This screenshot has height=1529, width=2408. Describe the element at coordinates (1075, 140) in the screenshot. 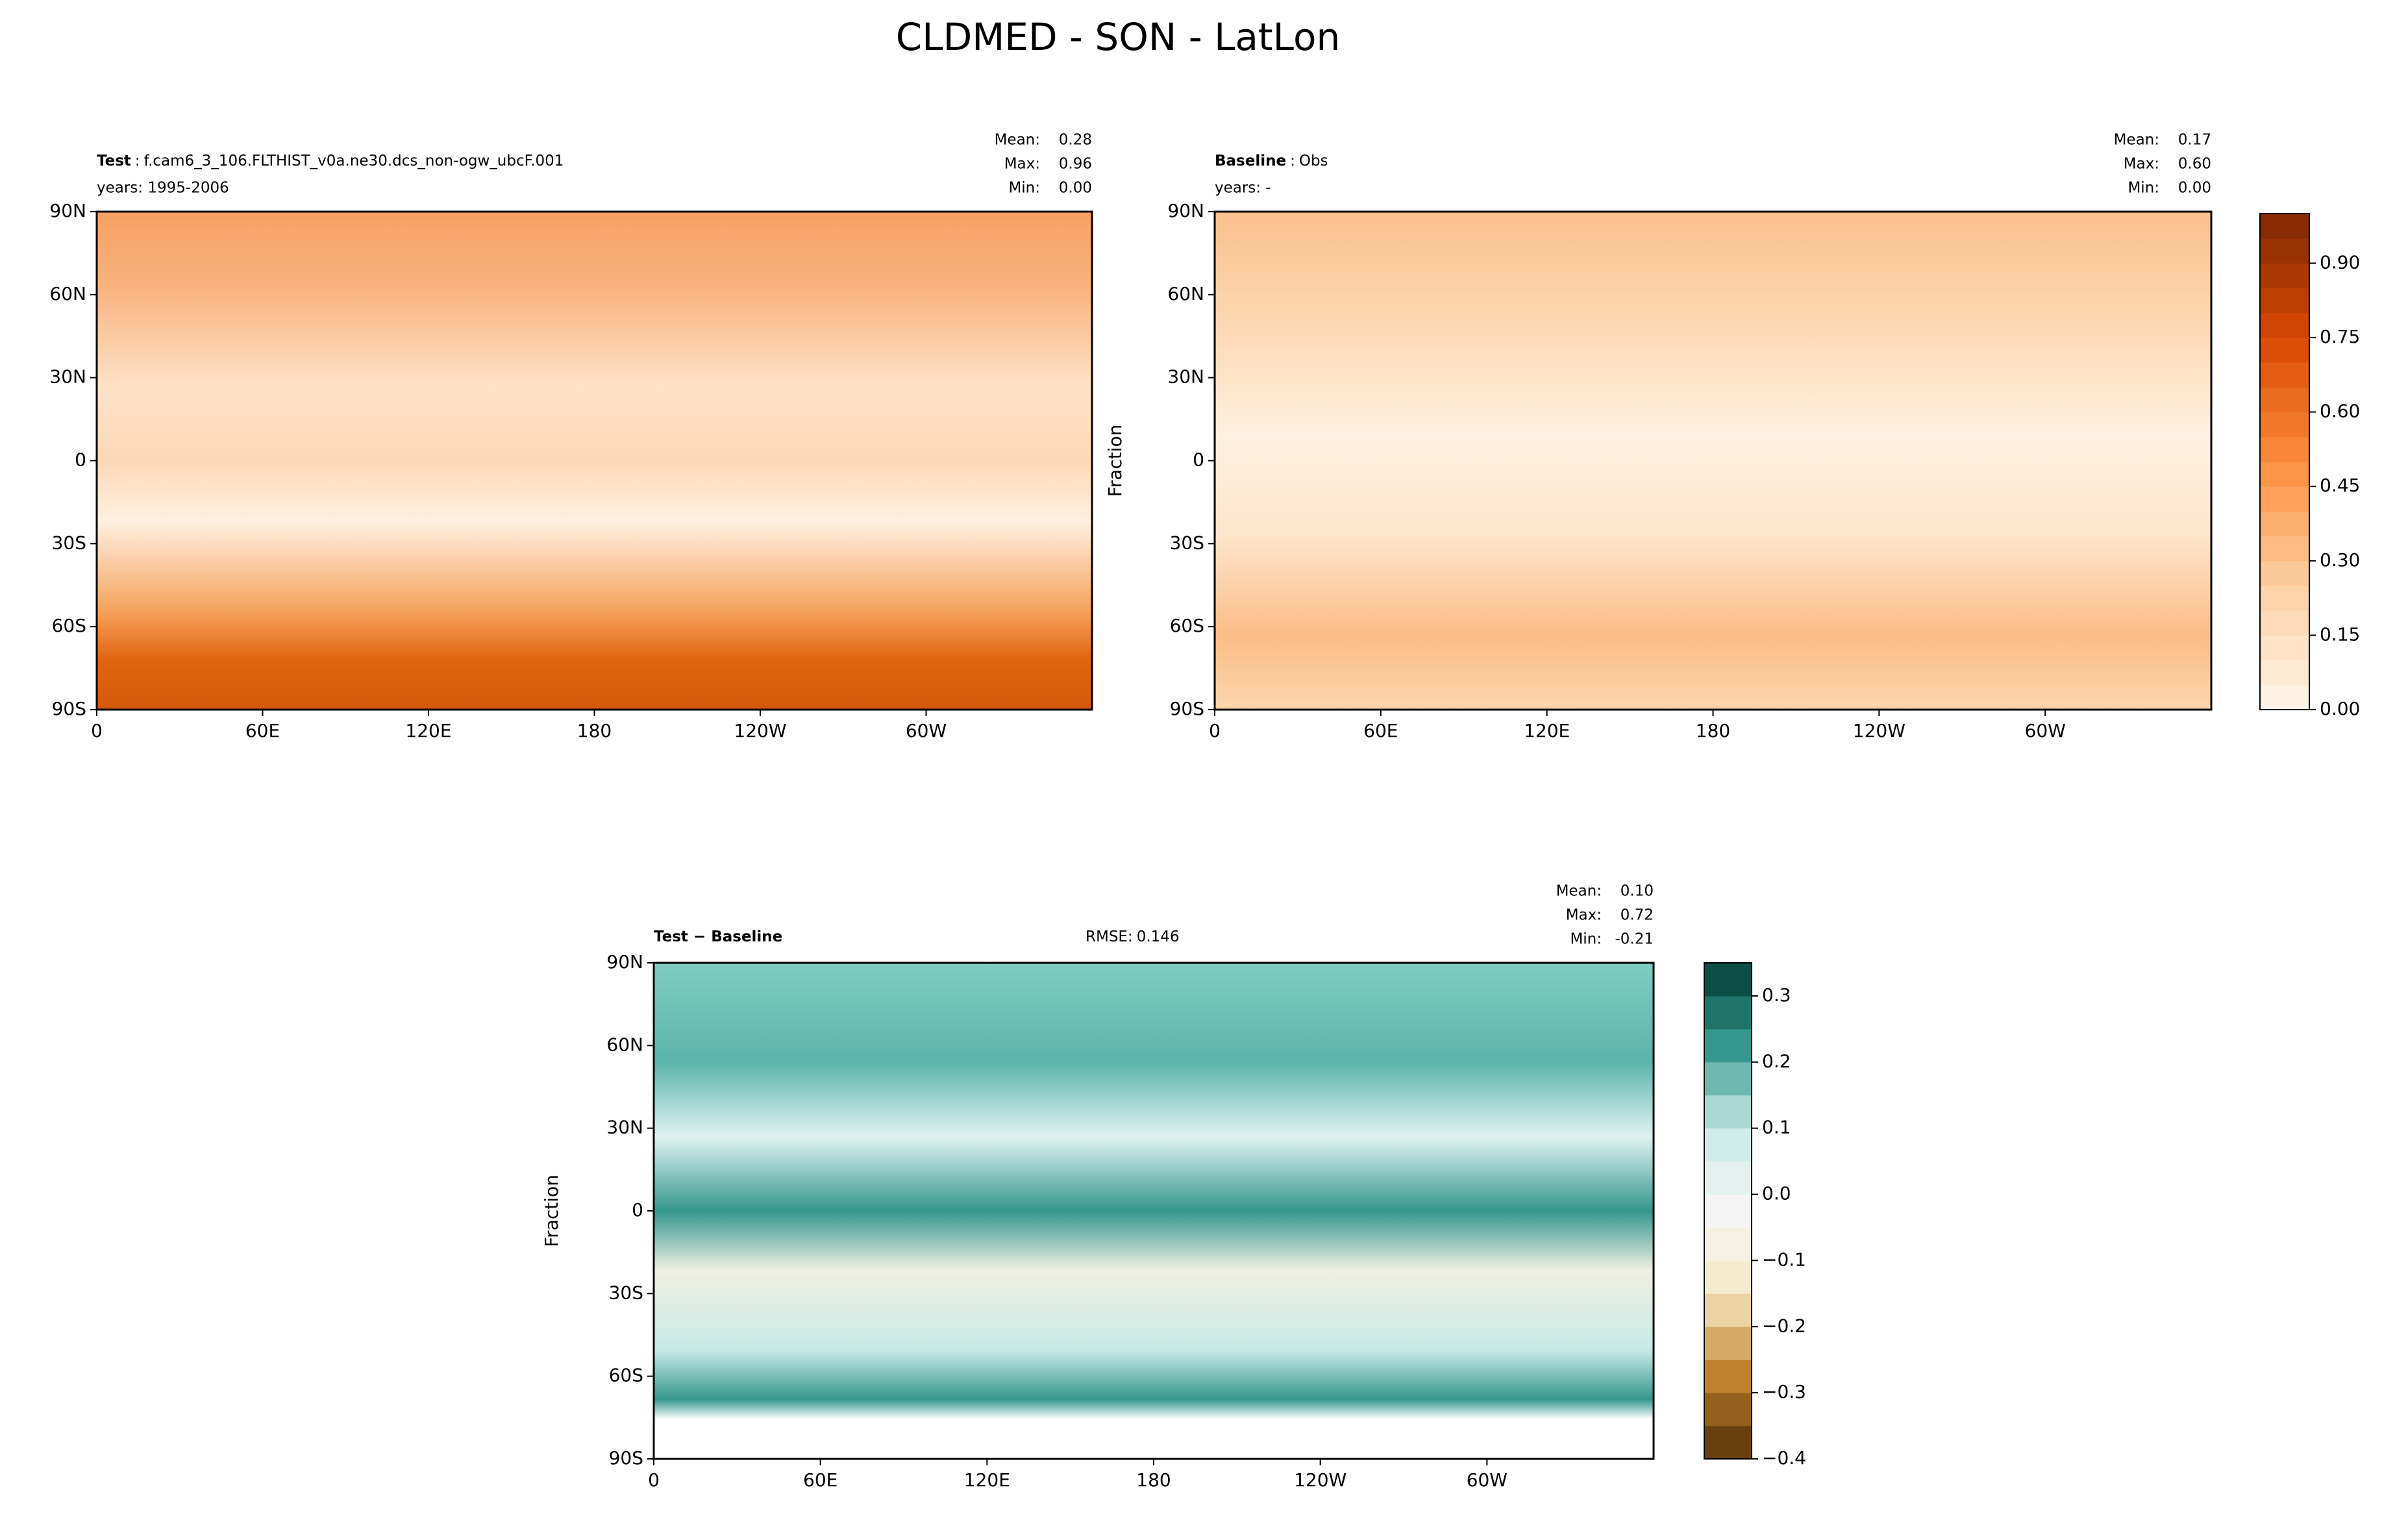

I see `stat-value: 0.28` at that location.